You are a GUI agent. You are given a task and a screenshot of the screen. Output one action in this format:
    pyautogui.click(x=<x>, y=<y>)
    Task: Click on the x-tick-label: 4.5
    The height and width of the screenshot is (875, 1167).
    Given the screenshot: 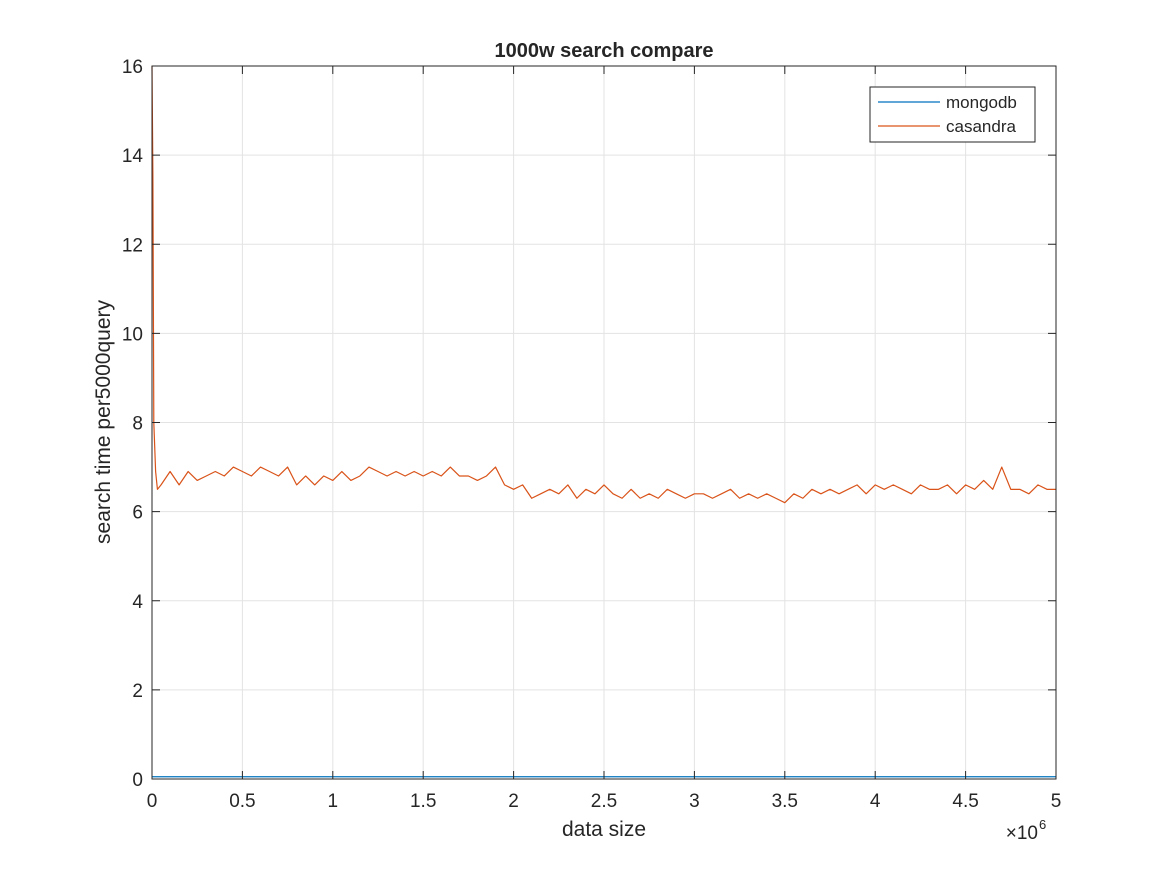 What is the action you would take?
    pyautogui.click(x=965, y=801)
    